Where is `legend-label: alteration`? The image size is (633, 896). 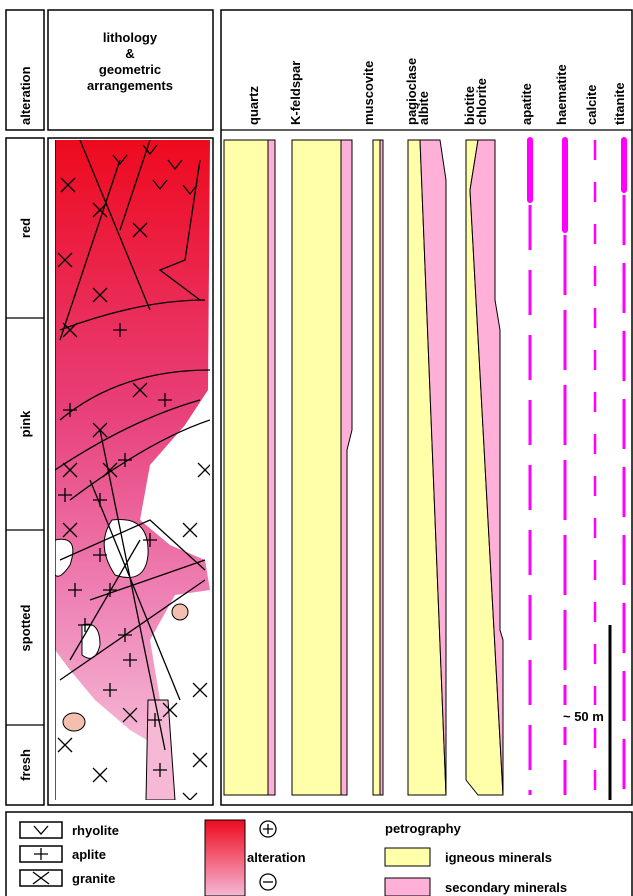
legend-label: alteration is located at coordinates (276, 857).